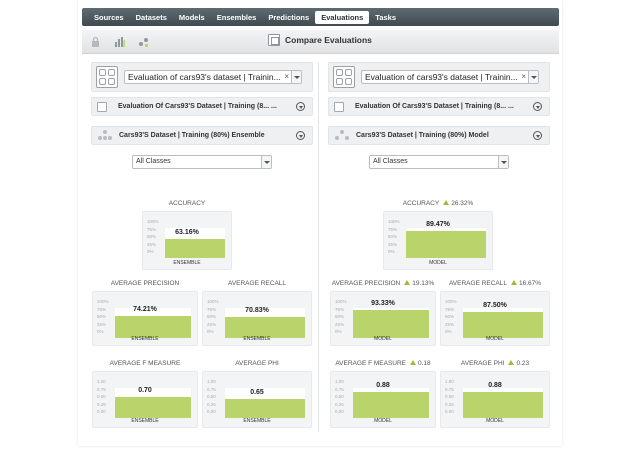 The height and width of the screenshot is (456, 640). I want to click on lock-icon, so click(95, 42).